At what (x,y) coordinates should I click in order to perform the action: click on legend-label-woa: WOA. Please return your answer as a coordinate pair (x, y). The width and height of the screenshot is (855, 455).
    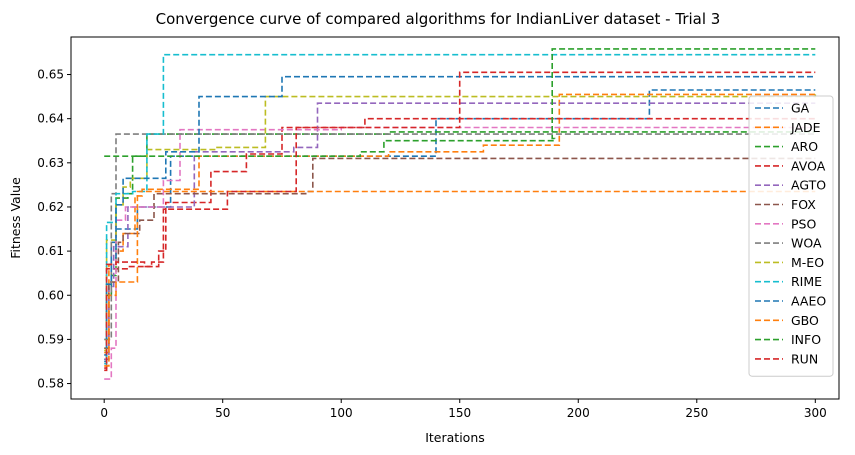
    Looking at the image, I should click on (806, 243).